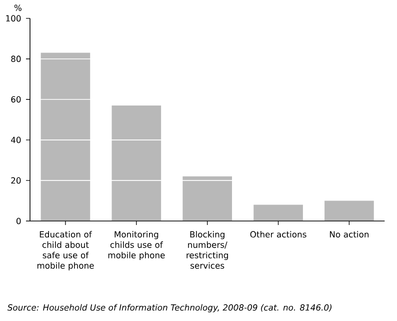 The width and height of the screenshot is (397, 321). I want to click on y-axis-title: %, so click(18, 7).